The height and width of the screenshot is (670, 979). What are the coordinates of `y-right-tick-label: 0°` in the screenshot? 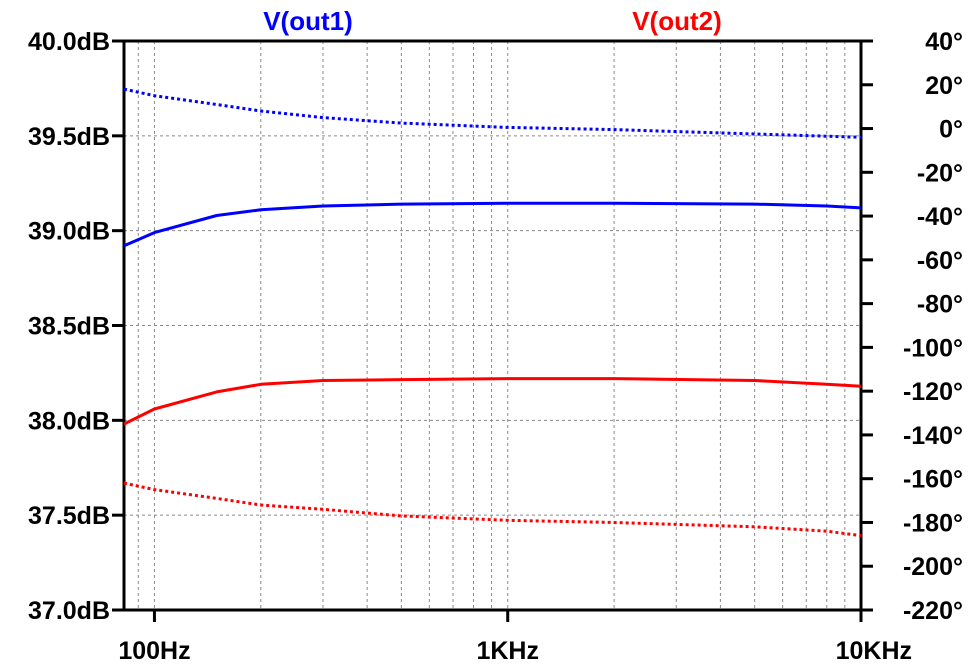 It's located at (951, 130).